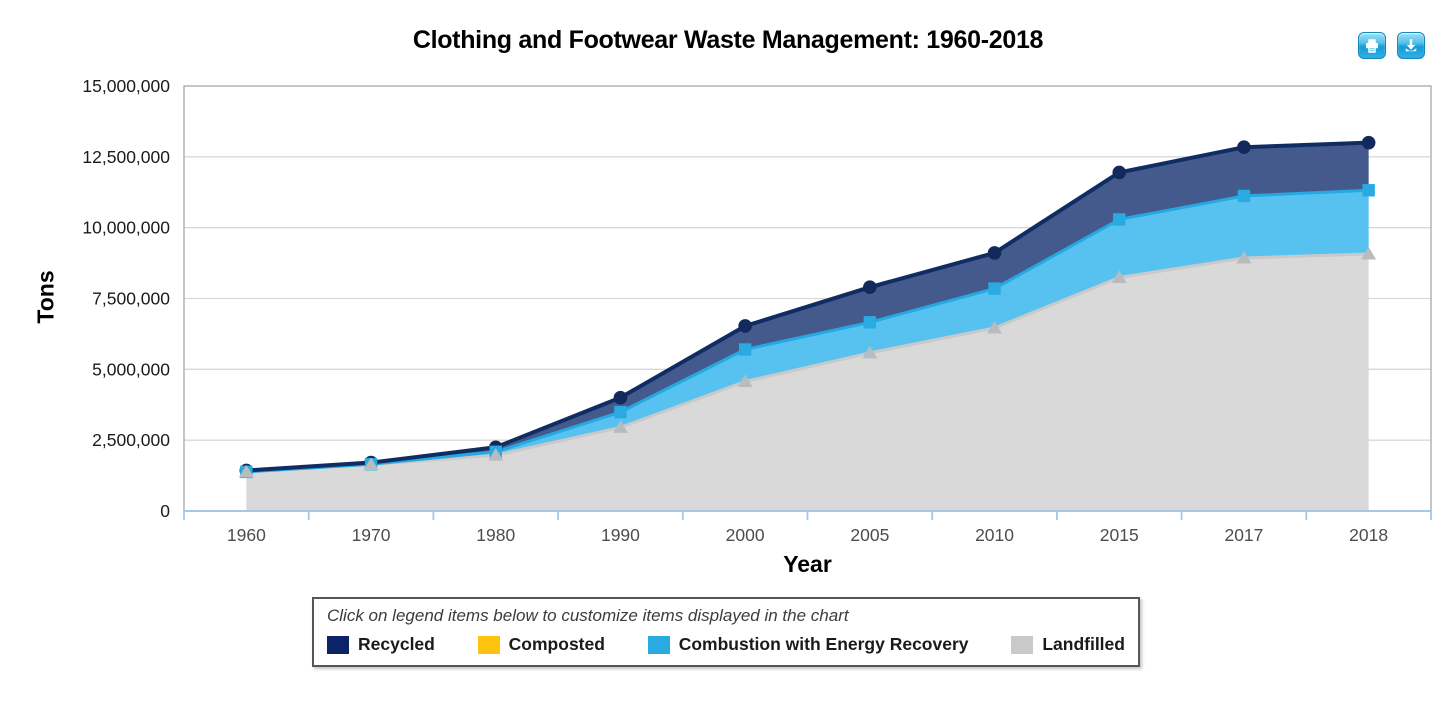 The width and height of the screenshot is (1456, 712). I want to click on download-icon, so click(1411, 46).